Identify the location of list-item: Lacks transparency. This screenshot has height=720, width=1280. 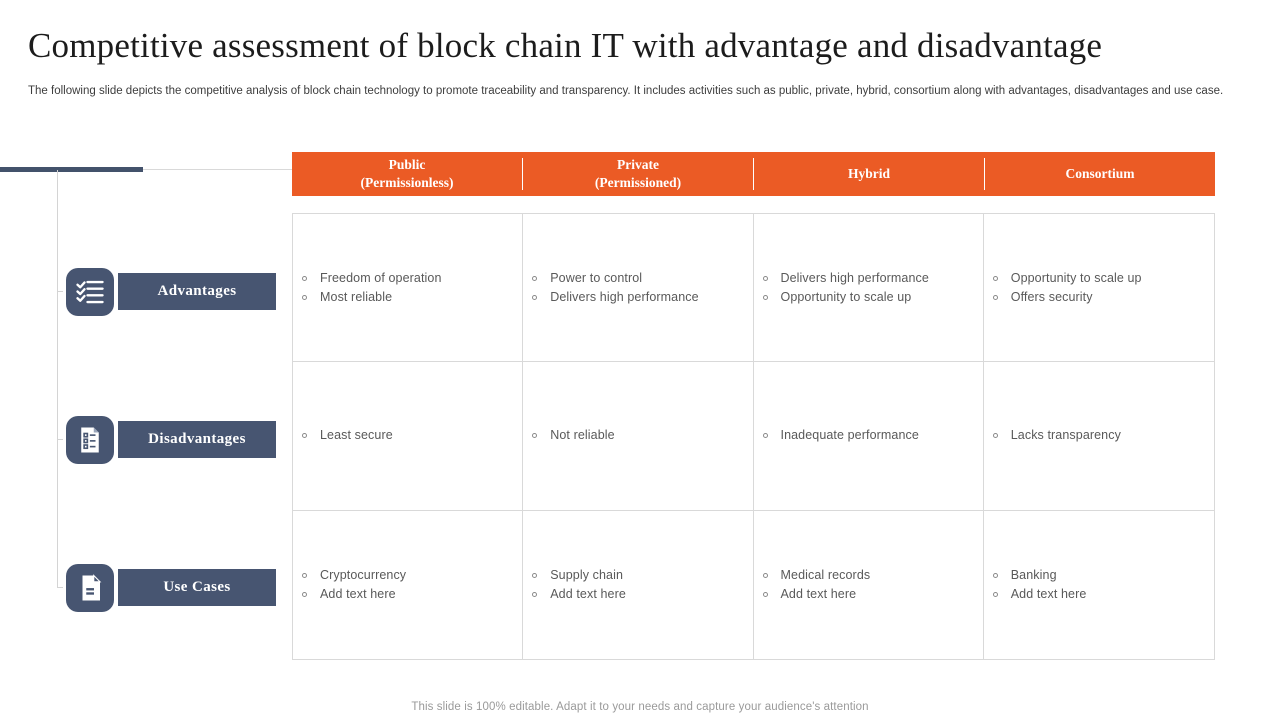
(1100, 435).